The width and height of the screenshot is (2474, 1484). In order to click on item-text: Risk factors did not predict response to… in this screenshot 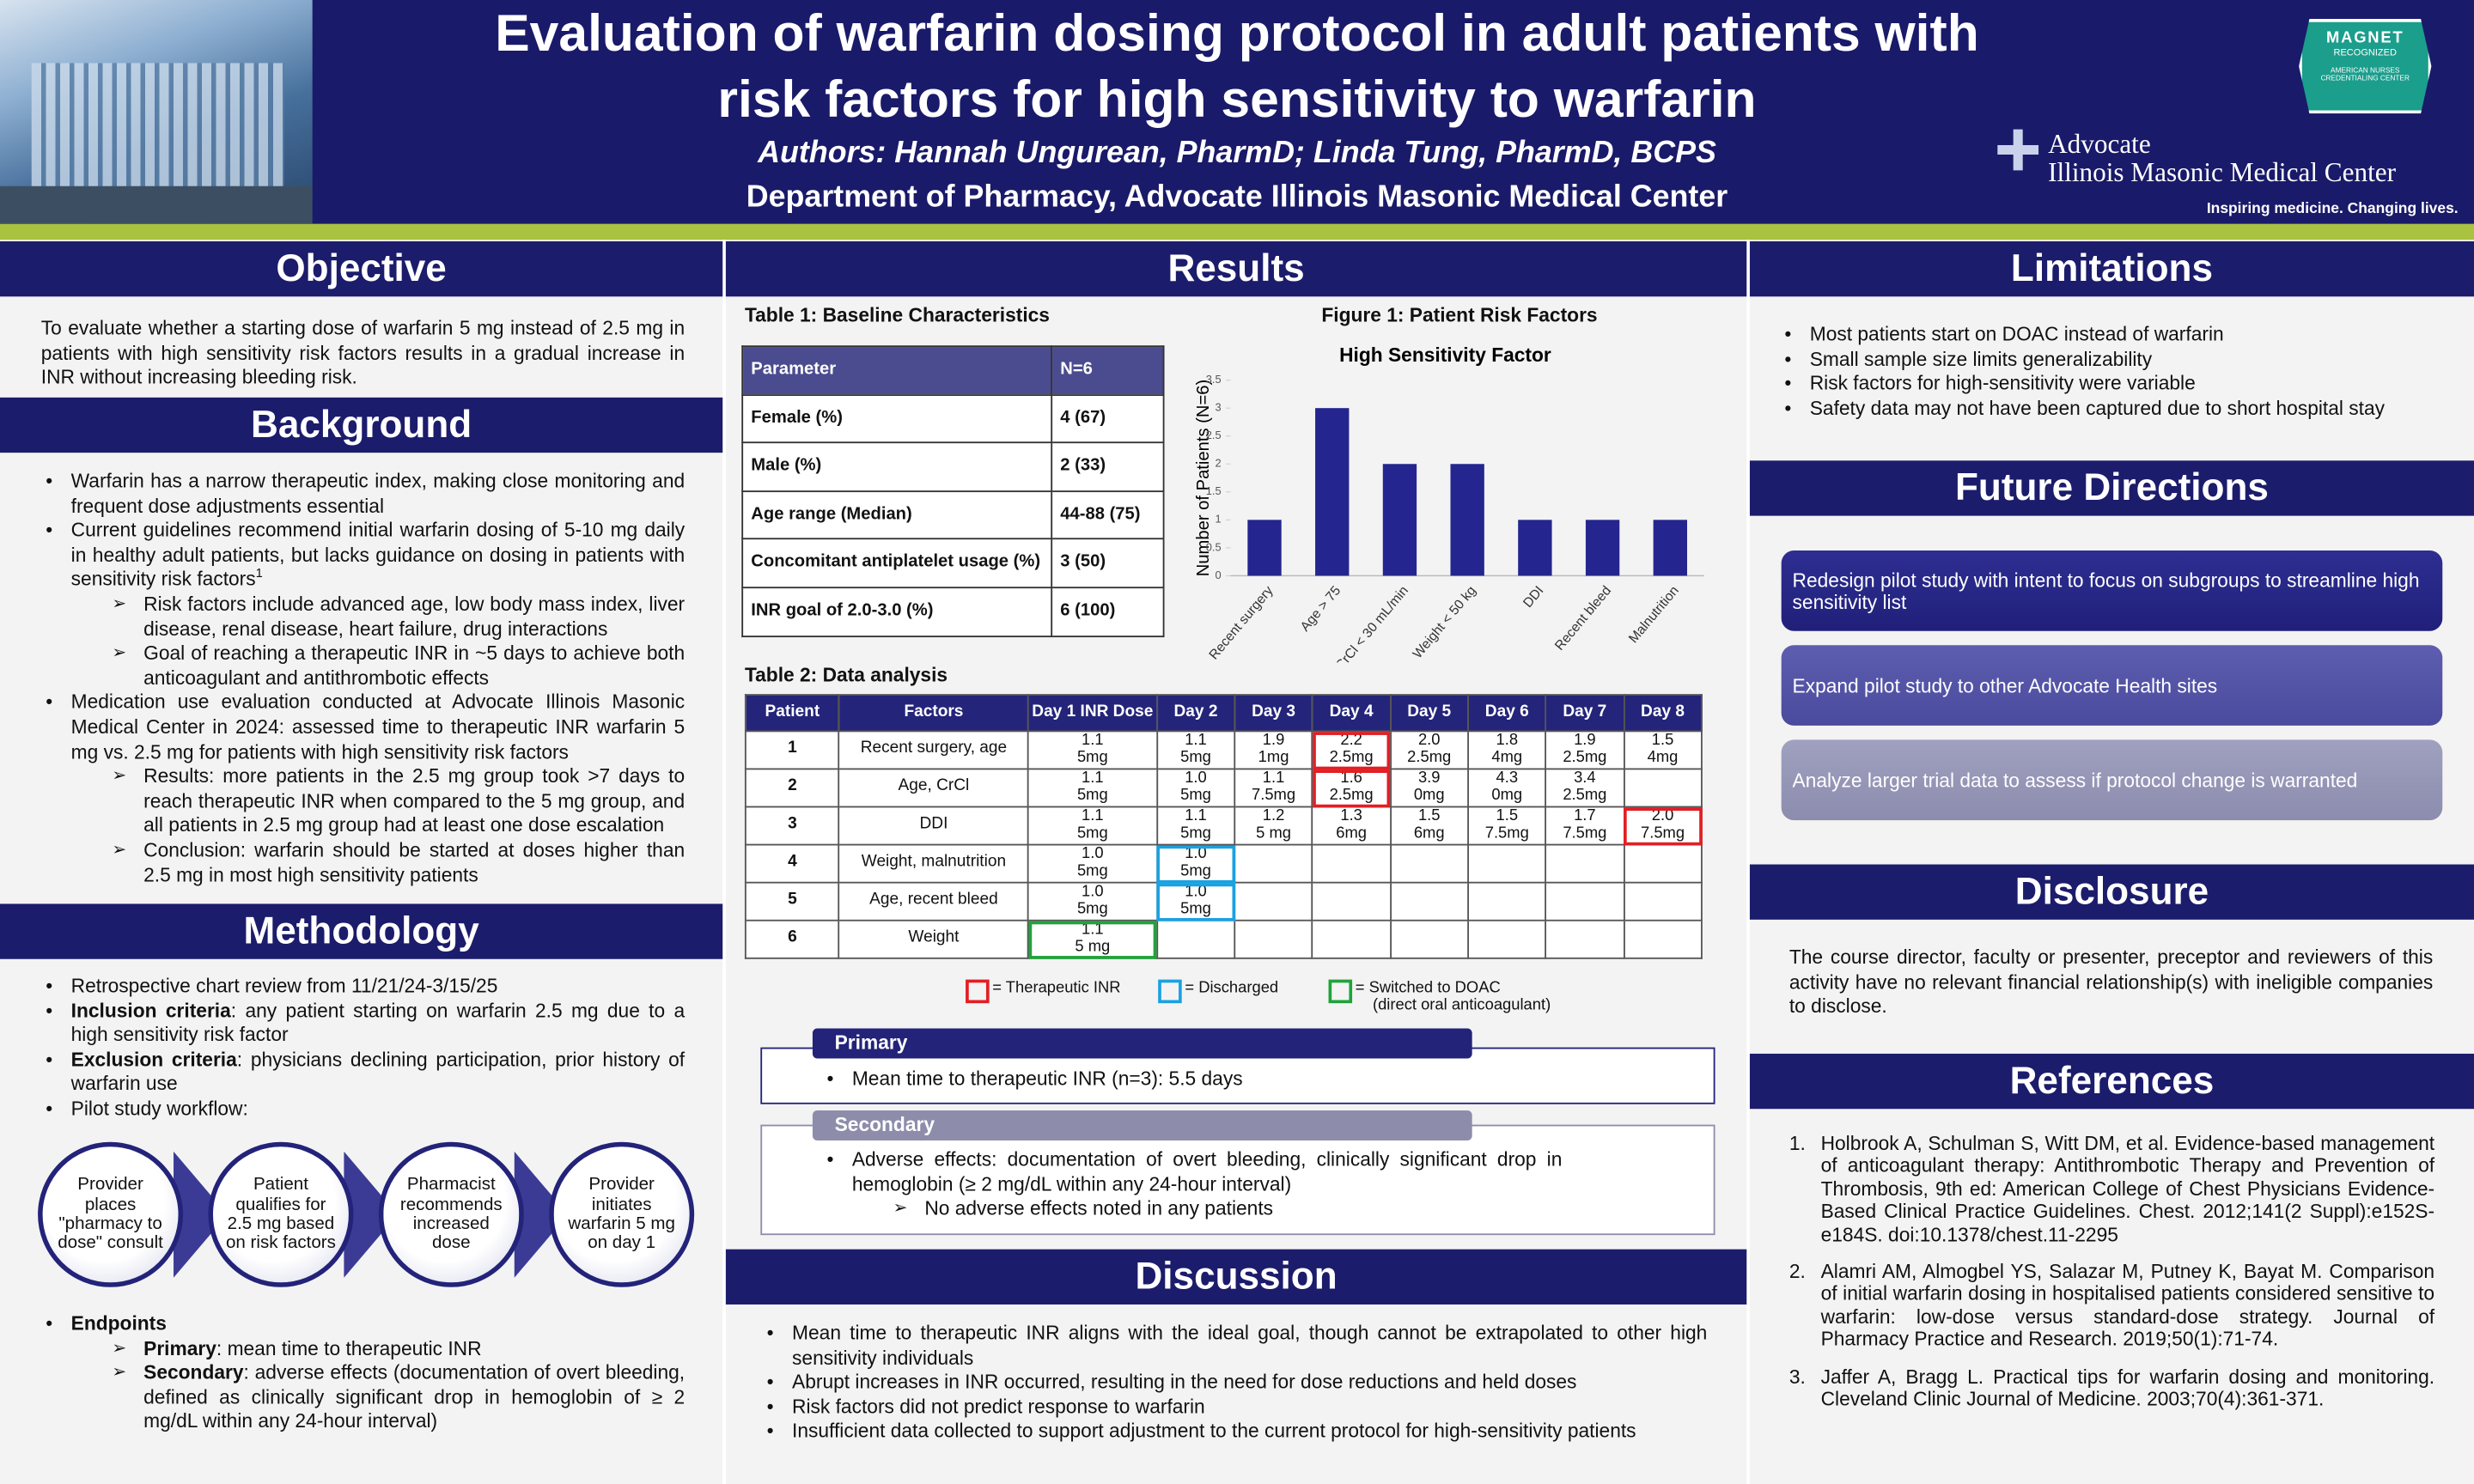, I will do `click(998, 1407)`.